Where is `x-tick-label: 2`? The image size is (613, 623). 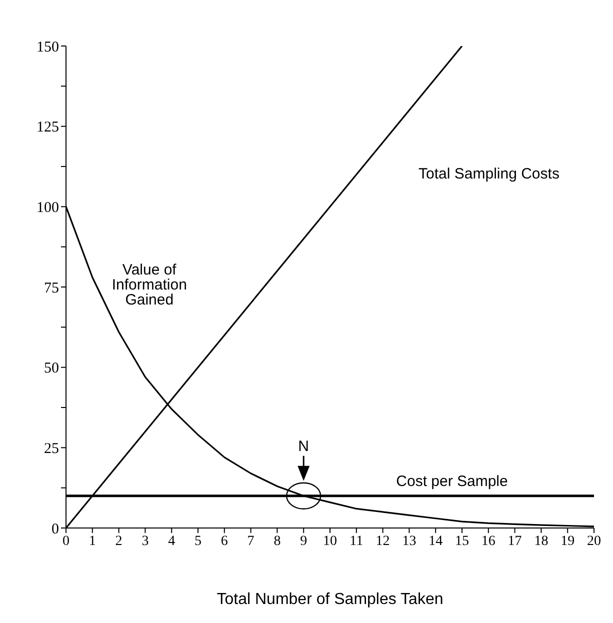
x-tick-label: 2 is located at coordinates (118, 541).